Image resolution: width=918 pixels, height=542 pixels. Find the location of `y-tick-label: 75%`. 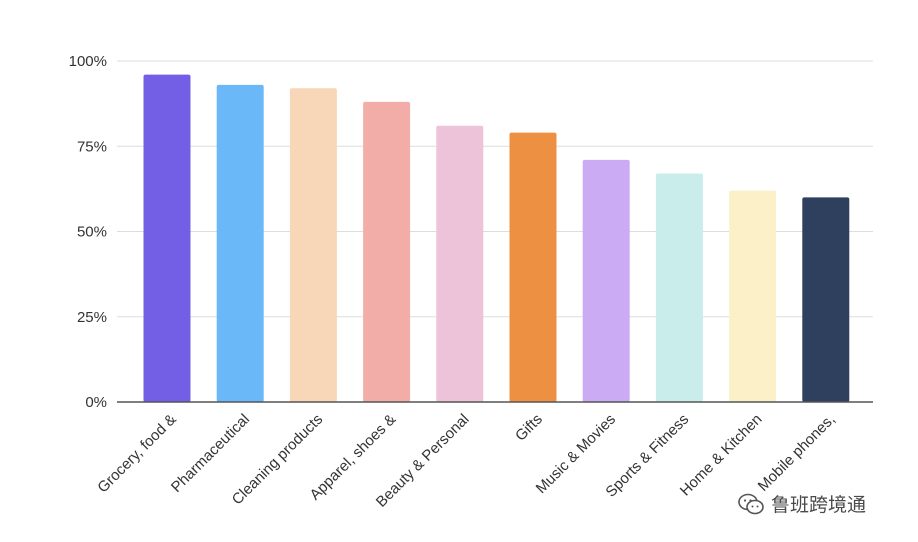

y-tick-label: 75% is located at coordinates (92, 146).